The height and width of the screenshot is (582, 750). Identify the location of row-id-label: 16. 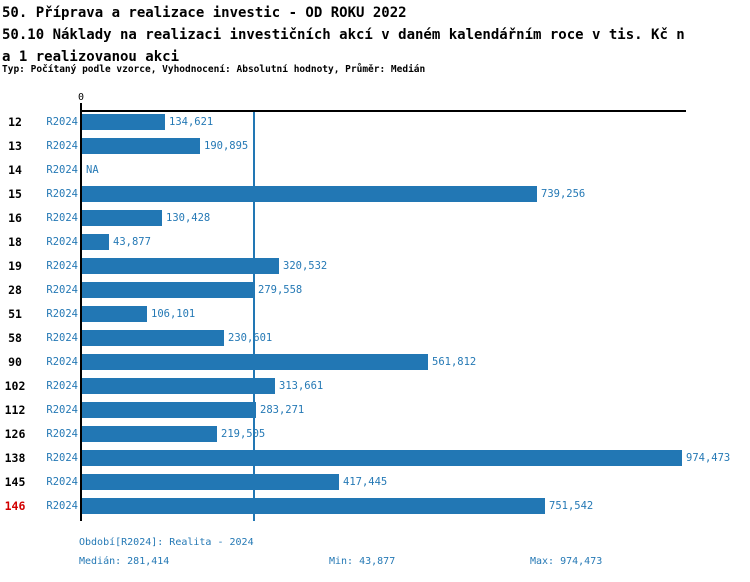
(15, 218).